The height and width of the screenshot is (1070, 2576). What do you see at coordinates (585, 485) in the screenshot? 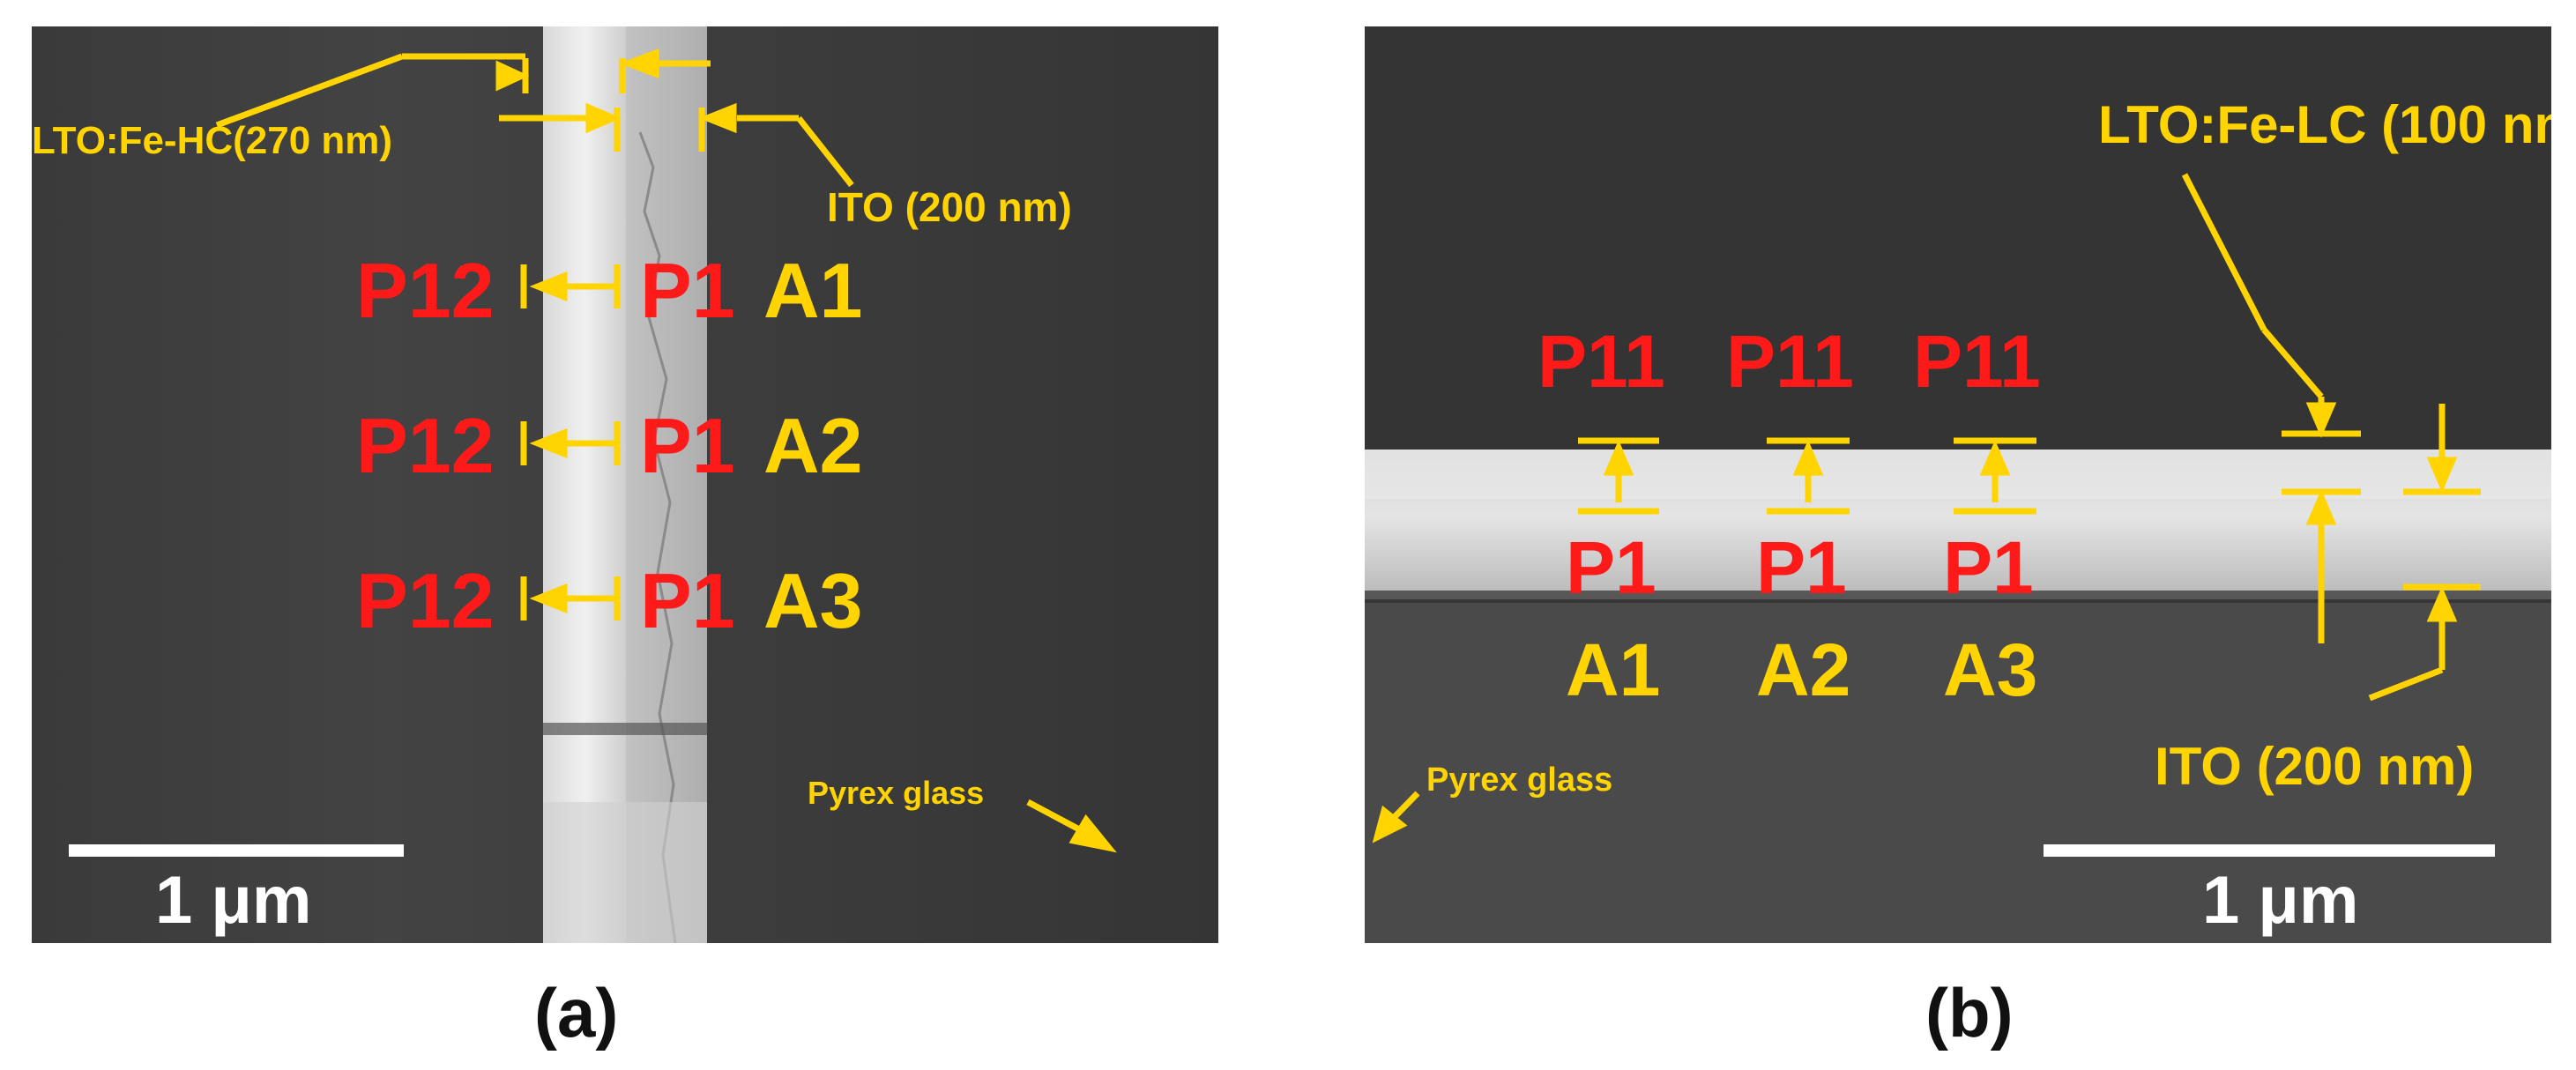
I see `lto-hc-layer` at bounding box center [585, 485].